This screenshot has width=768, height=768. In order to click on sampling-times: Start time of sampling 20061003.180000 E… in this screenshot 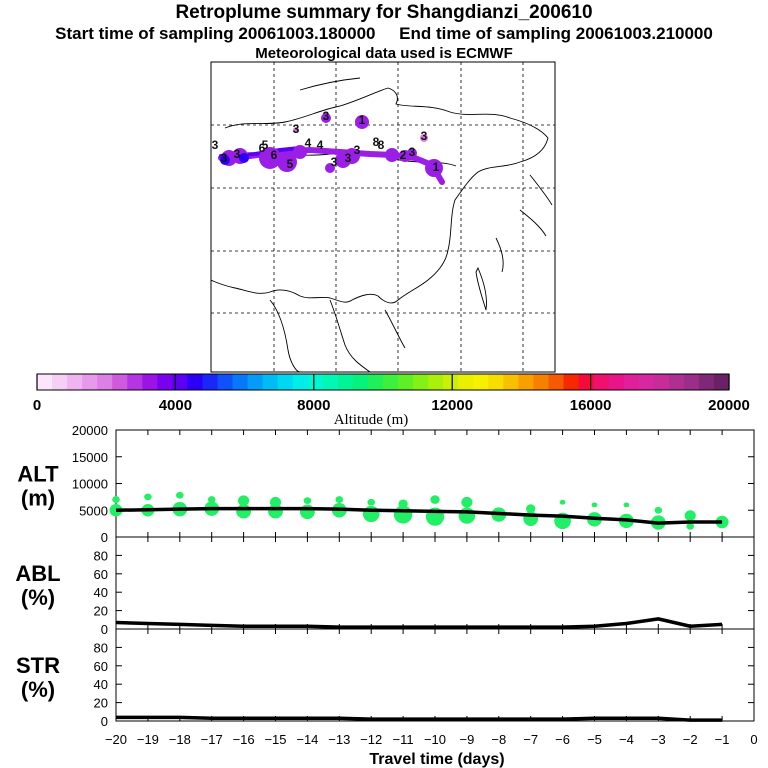, I will do `click(384, 34)`.